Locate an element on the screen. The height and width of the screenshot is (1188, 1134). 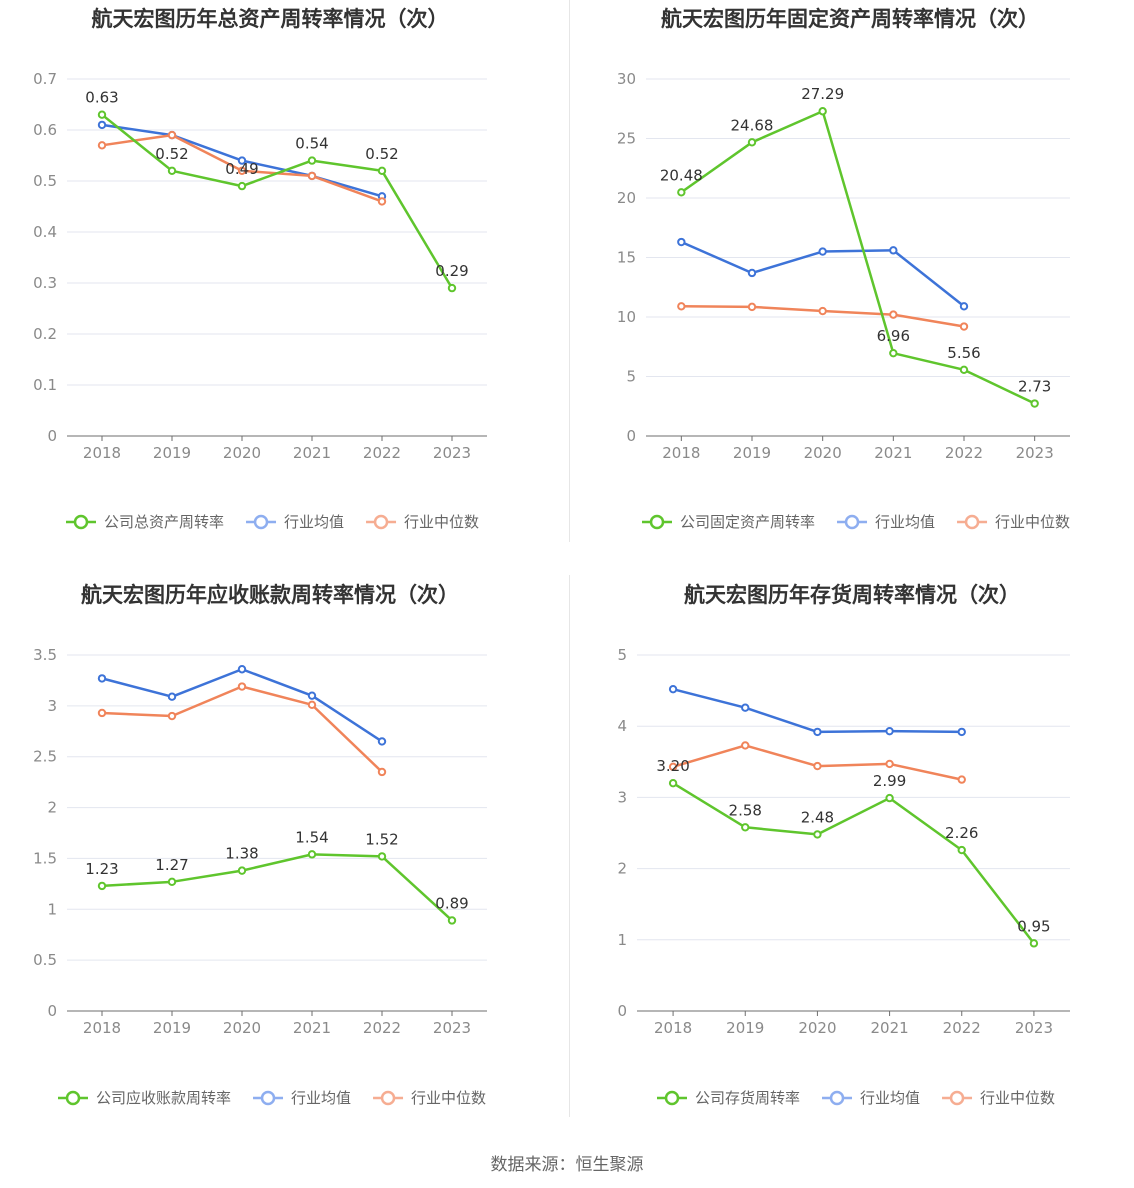
data-label: 24.68 is located at coordinates (752, 125).